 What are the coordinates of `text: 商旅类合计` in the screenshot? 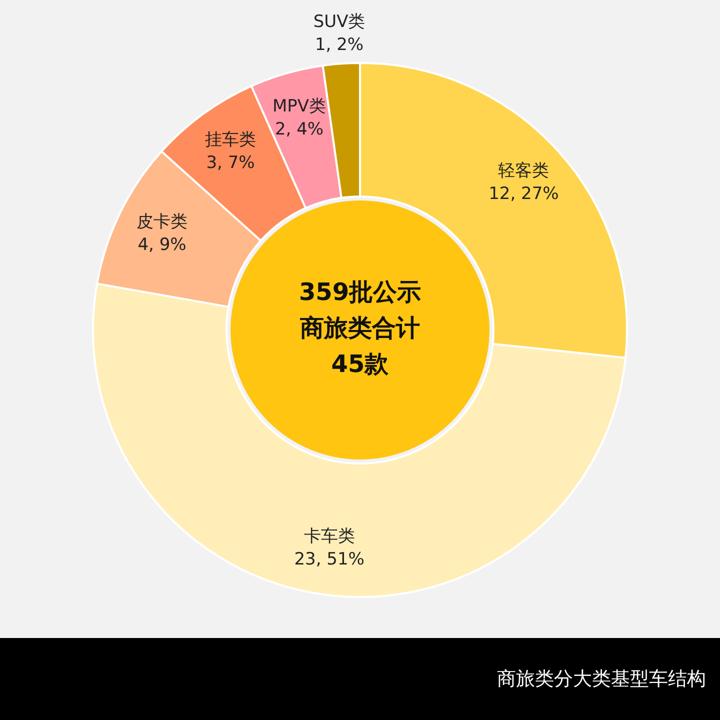 It's located at (359, 328).